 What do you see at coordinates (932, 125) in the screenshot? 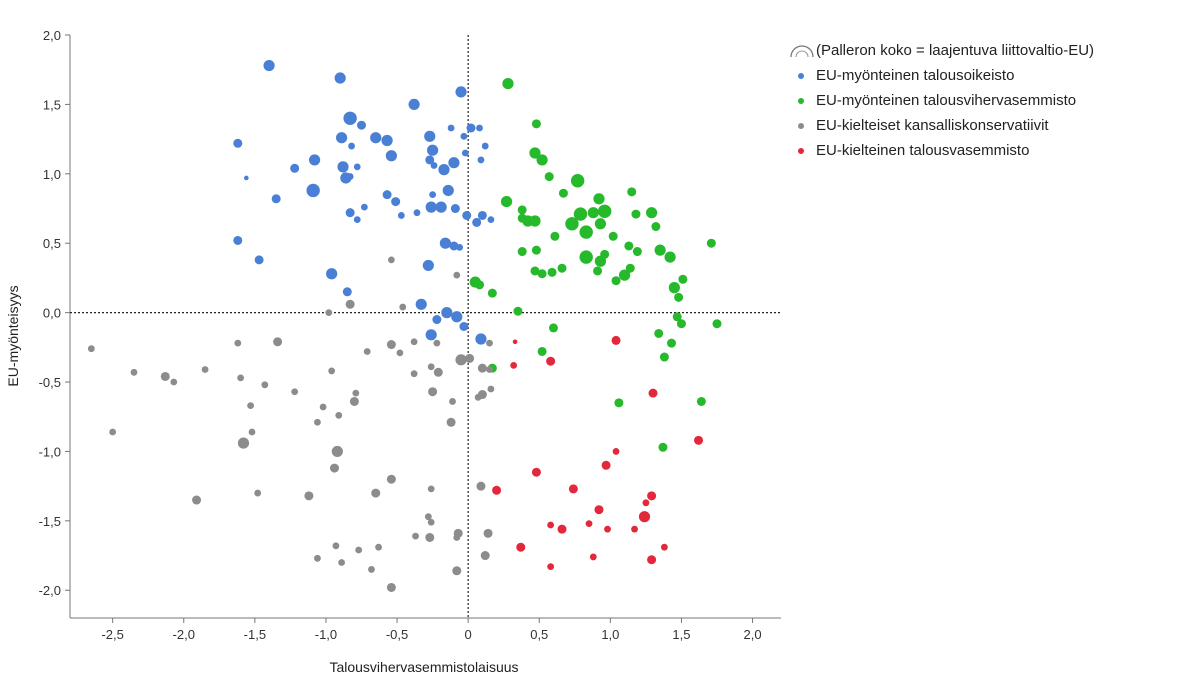
I see `legend-label: EU-kielteiset kansalliskonservatiivit` at bounding box center [932, 125].